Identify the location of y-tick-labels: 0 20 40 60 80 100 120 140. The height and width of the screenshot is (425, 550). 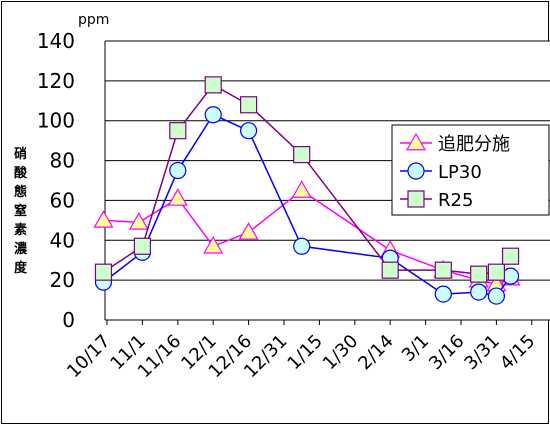
(56, 180).